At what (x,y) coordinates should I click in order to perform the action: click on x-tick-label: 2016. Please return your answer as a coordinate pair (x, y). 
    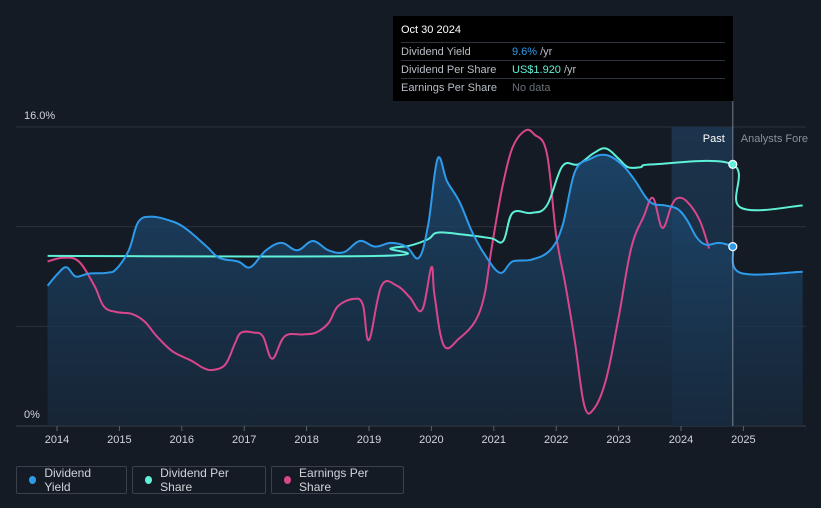
    Looking at the image, I should click on (182, 440).